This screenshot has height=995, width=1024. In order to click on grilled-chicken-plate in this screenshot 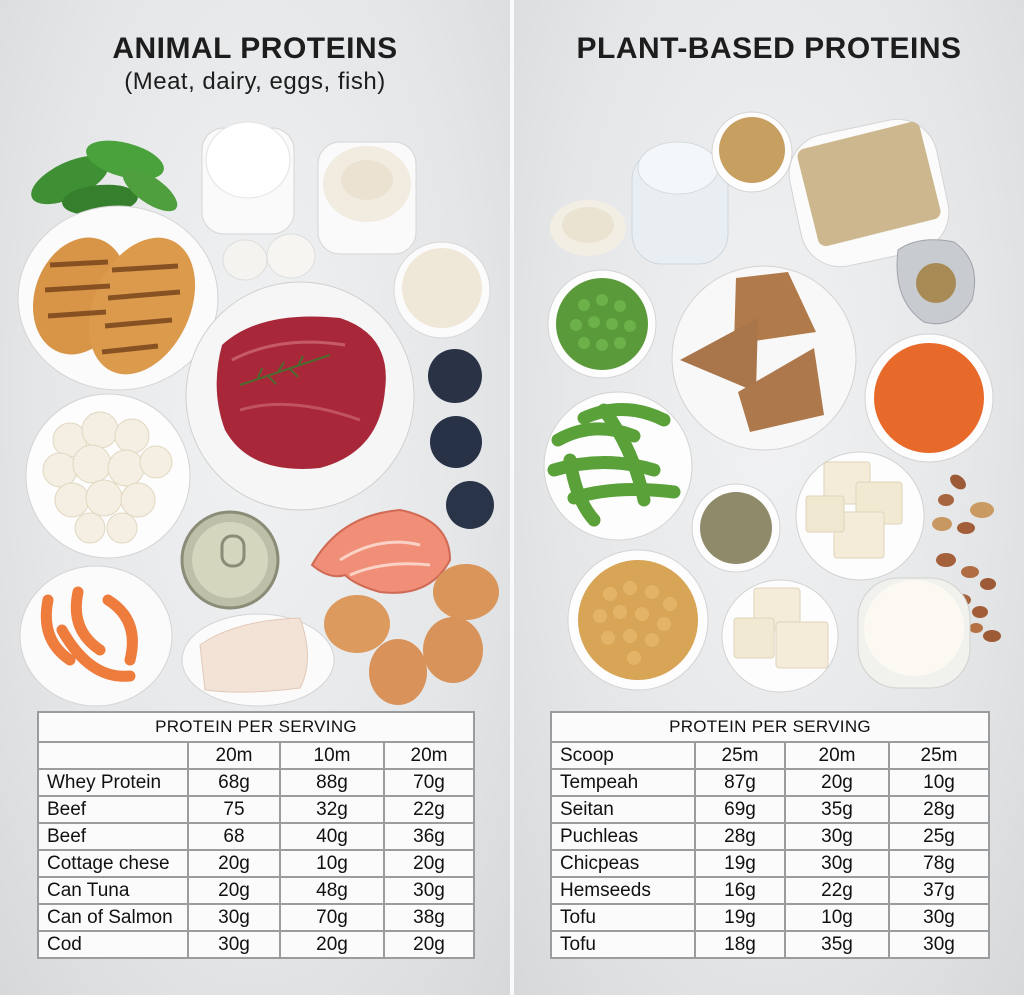, I will do `click(118, 298)`.